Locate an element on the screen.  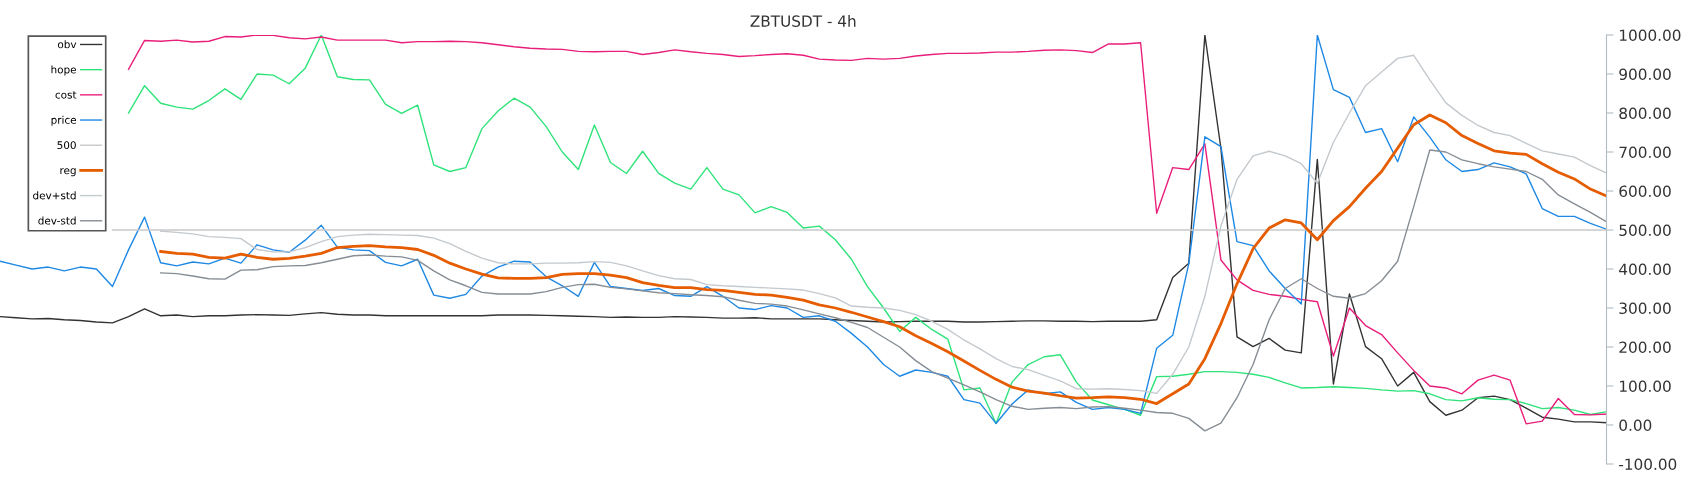
y-tick-label: 0.00 is located at coordinates (1635, 425).